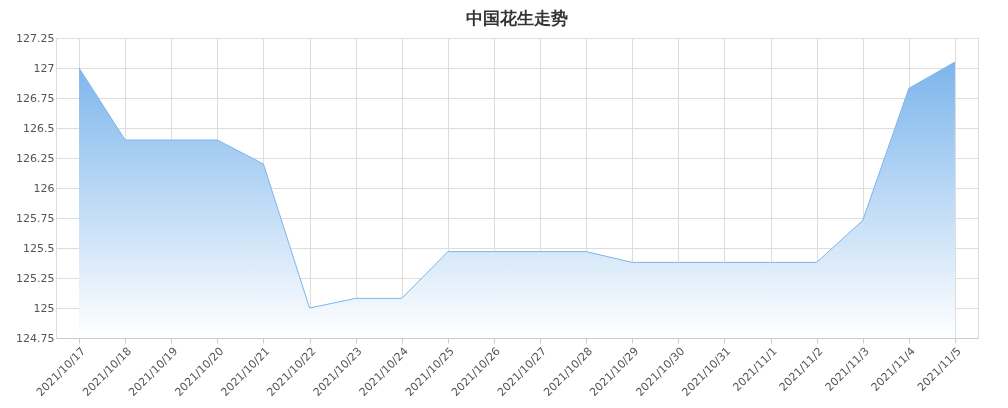  I want to click on y-tick-label: 126, so click(44, 188).